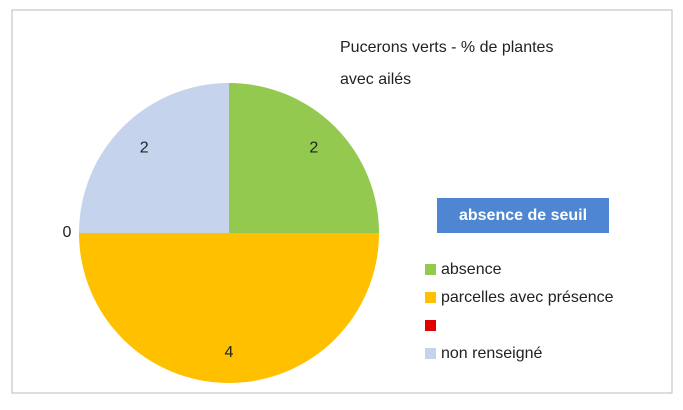  I want to click on annotation-box, so click(523, 215).